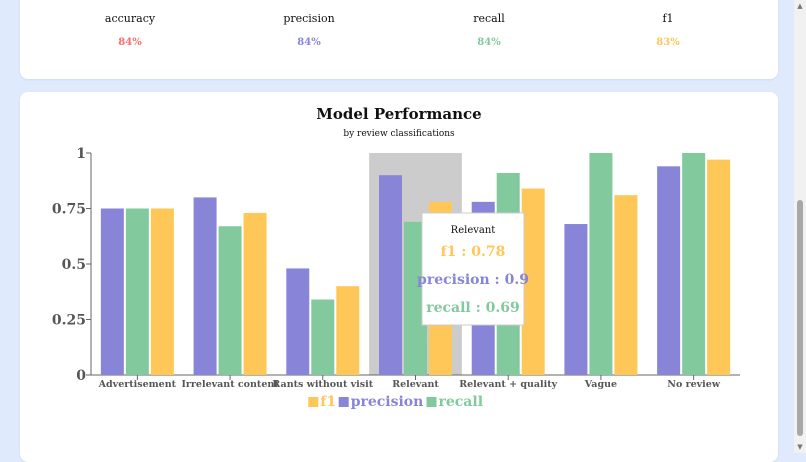 This screenshot has width=806, height=462. What do you see at coordinates (313, 402) in the screenshot?
I see `legend-swatch-f1` at bounding box center [313, 402].